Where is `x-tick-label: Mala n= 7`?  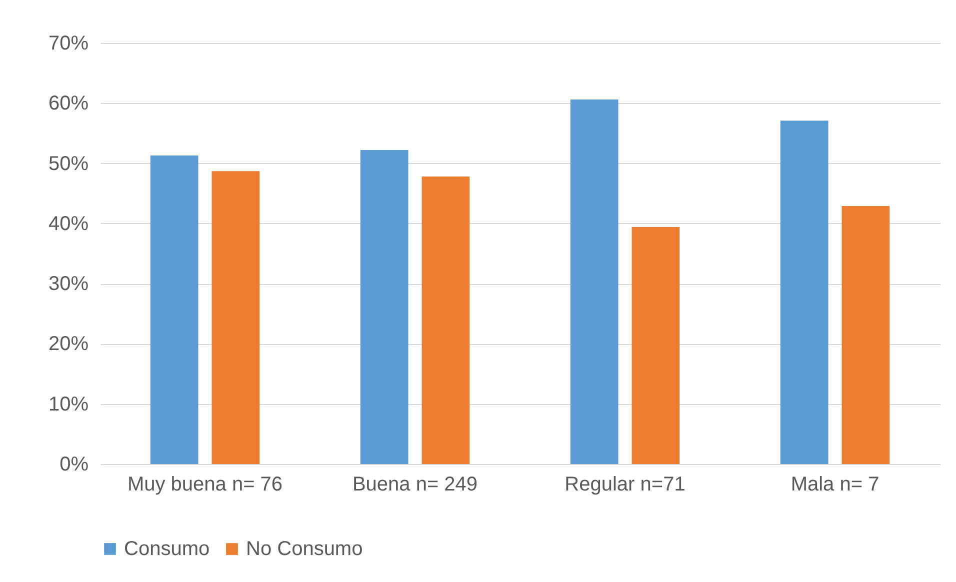
x-tick-label: Mala n= 7 is located at coordinates (835, 485).